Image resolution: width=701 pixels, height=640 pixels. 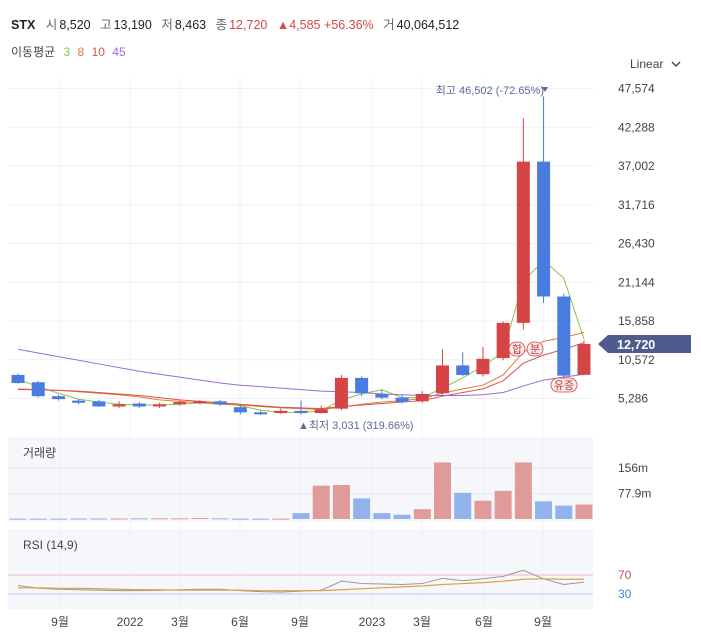 What do you see at coordinates (130, 622) in the screenshot?
I see `time-axis-label: 2022` at bounding box center [130, 622].